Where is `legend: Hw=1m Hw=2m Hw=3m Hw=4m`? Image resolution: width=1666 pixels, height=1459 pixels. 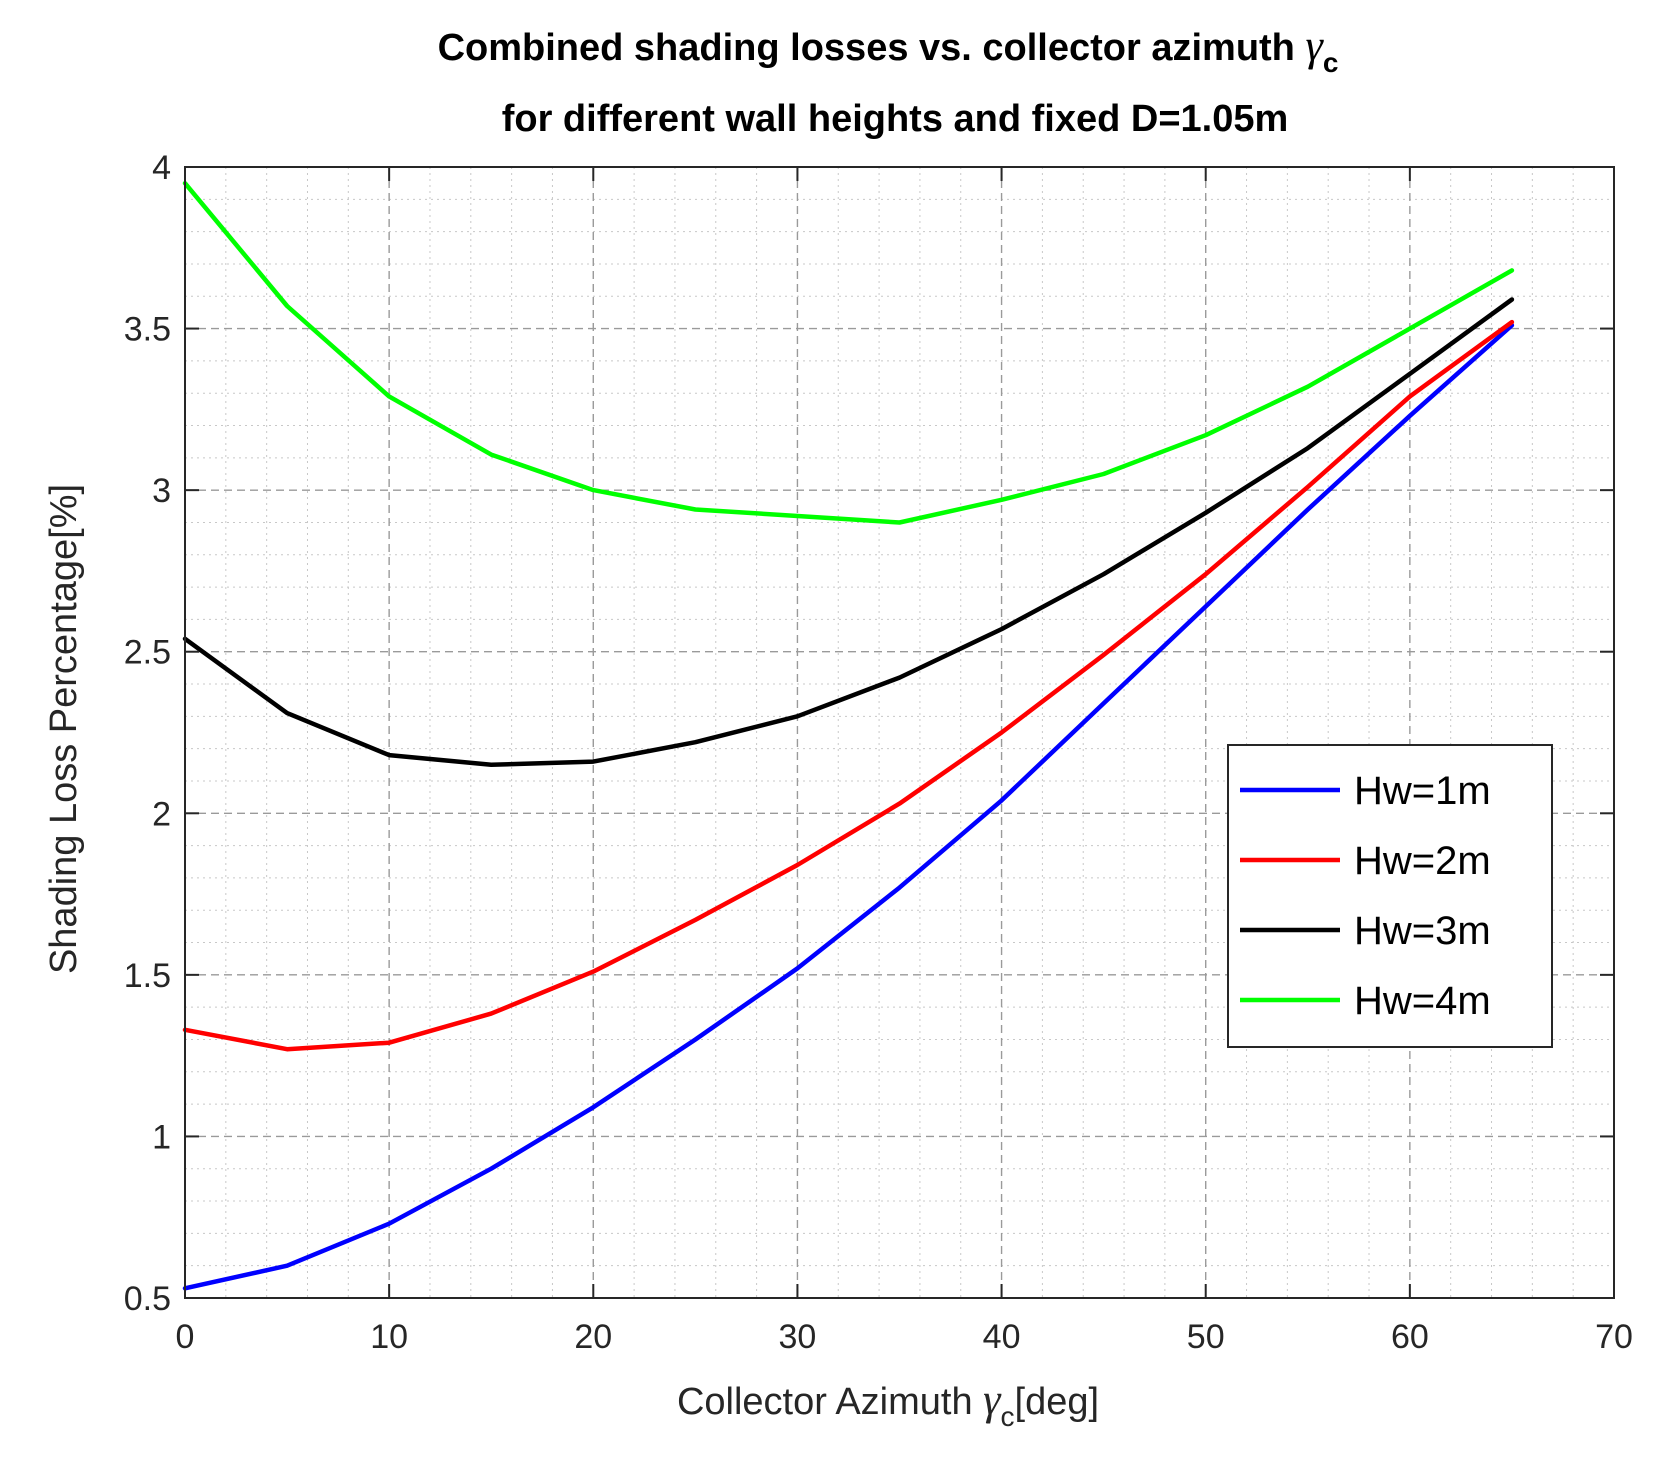
legend: Hw=1m Hw=2m Hw=3m Hw=4m is located at coordinates (1390, 896).